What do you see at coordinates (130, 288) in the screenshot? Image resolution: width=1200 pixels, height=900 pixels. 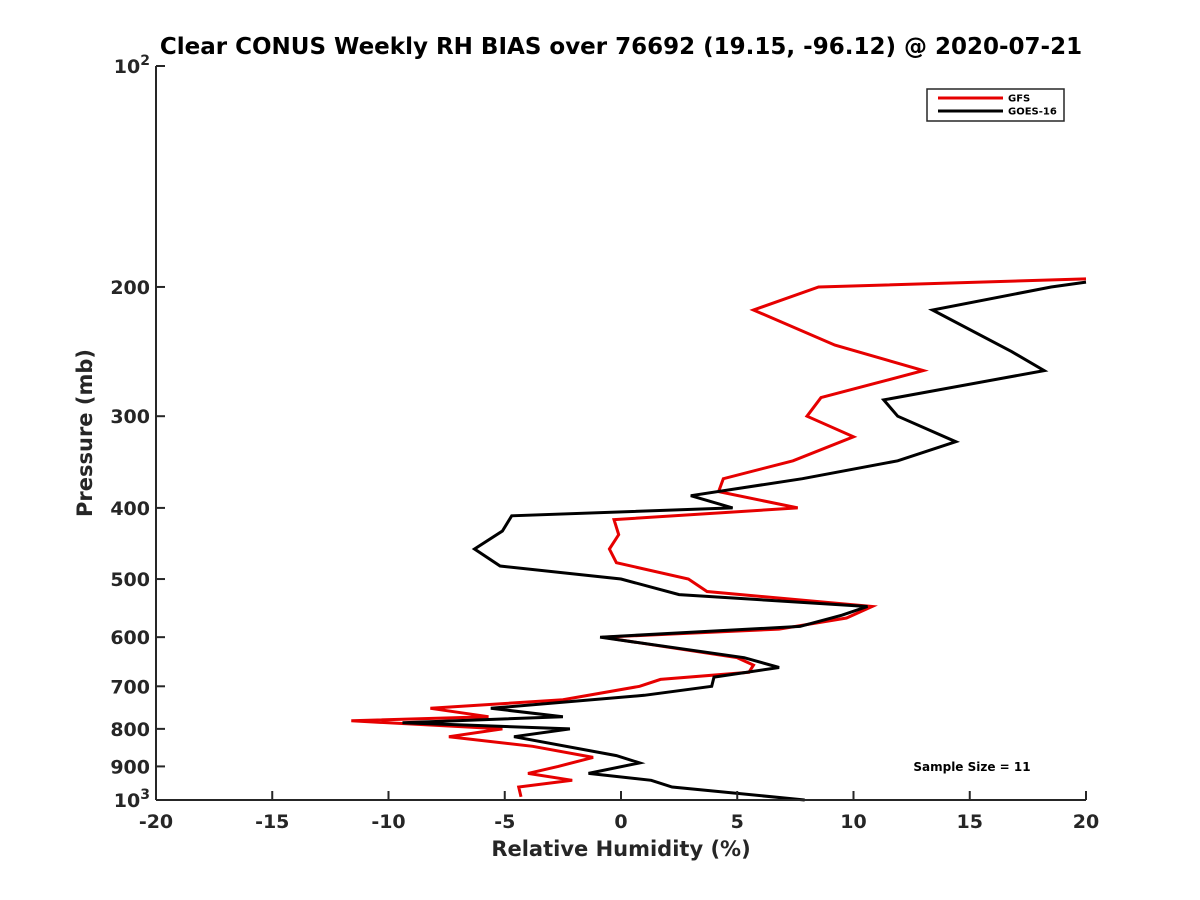 I see `y-tick-label: 200` at bounding box center [130, 288].